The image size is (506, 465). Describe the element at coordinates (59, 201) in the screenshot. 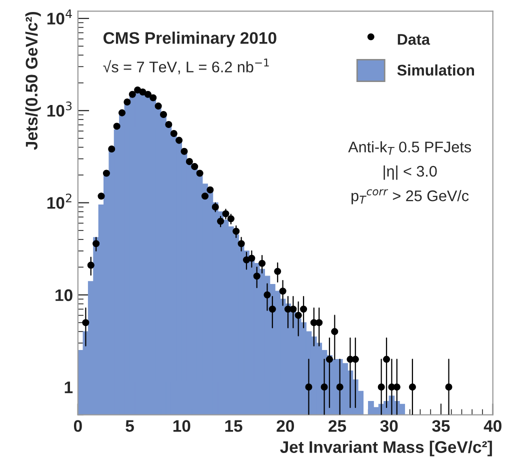

I see `y-tick-label: 10$^{2}$` at that location.